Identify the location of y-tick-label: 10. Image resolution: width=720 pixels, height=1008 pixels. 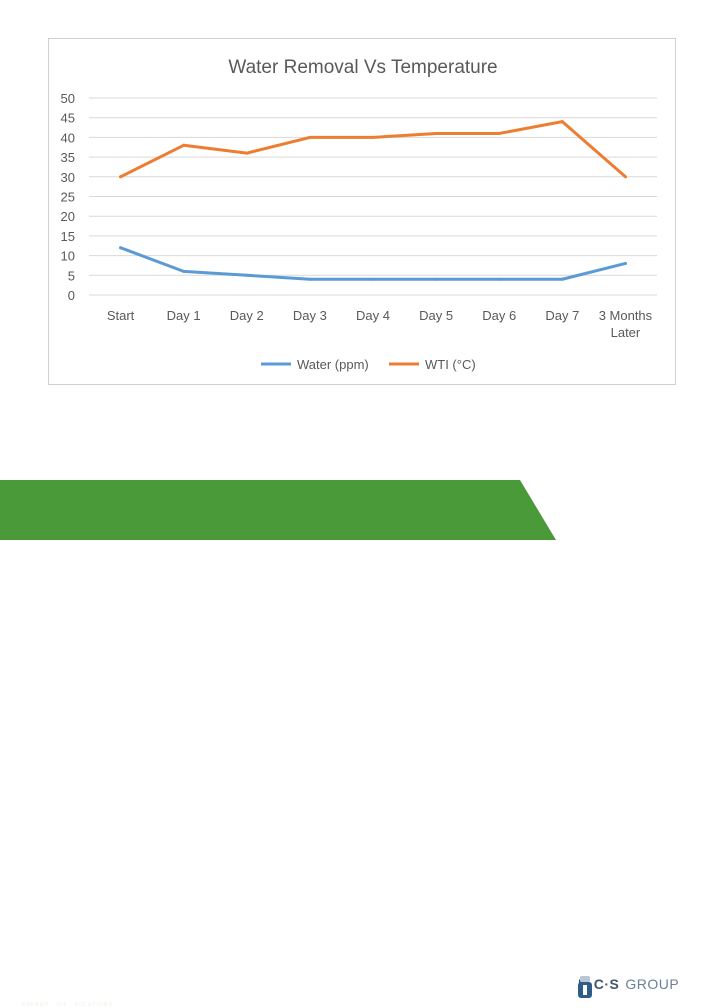
(68, 256).